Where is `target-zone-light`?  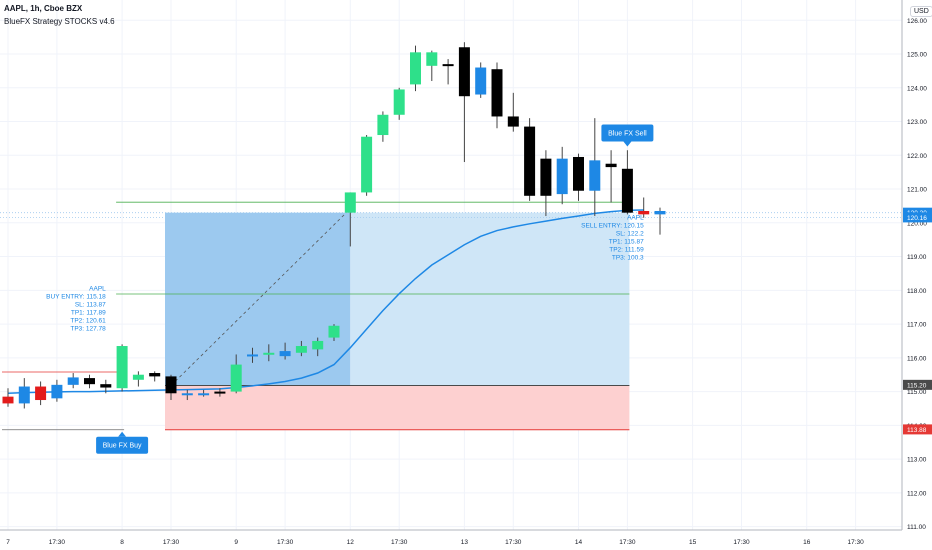 target-zone-light is located at coordinates (490, 299).